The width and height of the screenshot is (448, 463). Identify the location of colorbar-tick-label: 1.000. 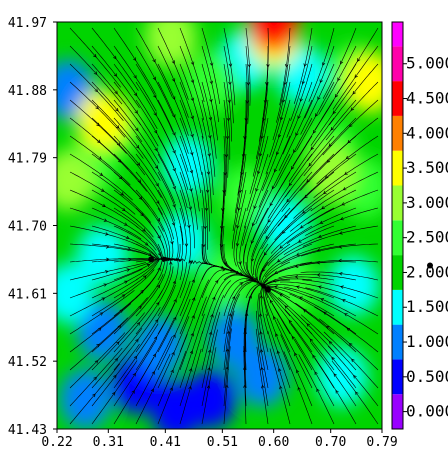
(427, 341).